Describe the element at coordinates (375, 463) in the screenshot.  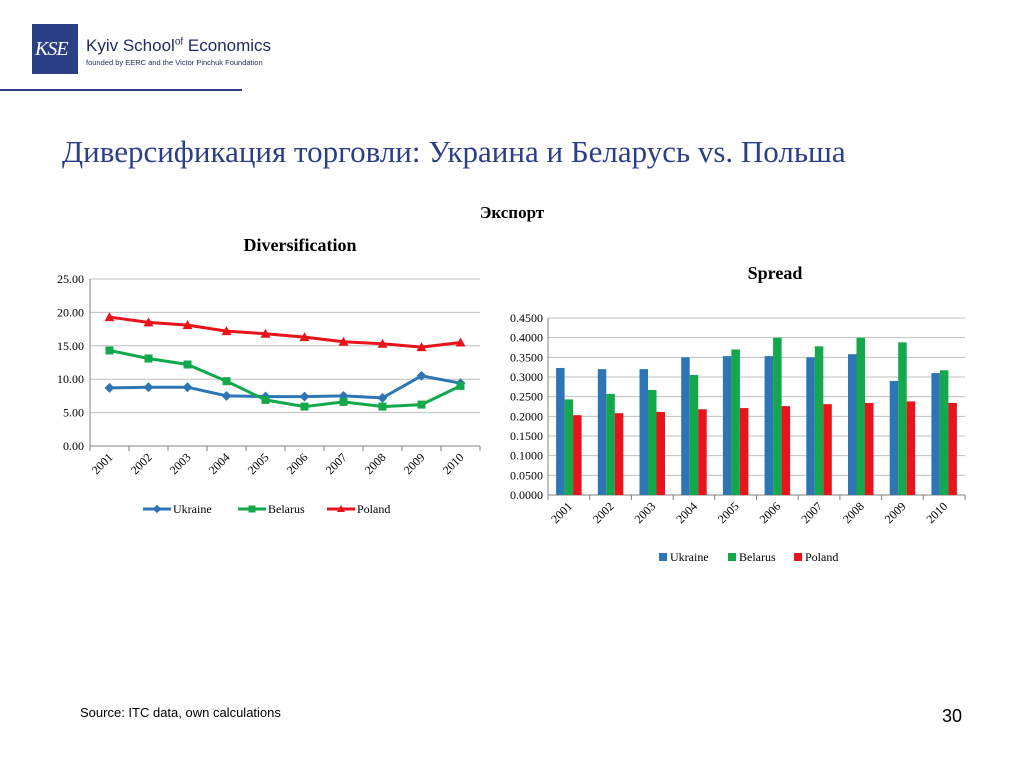
I see `line-xtick-label: 2008` at that location.